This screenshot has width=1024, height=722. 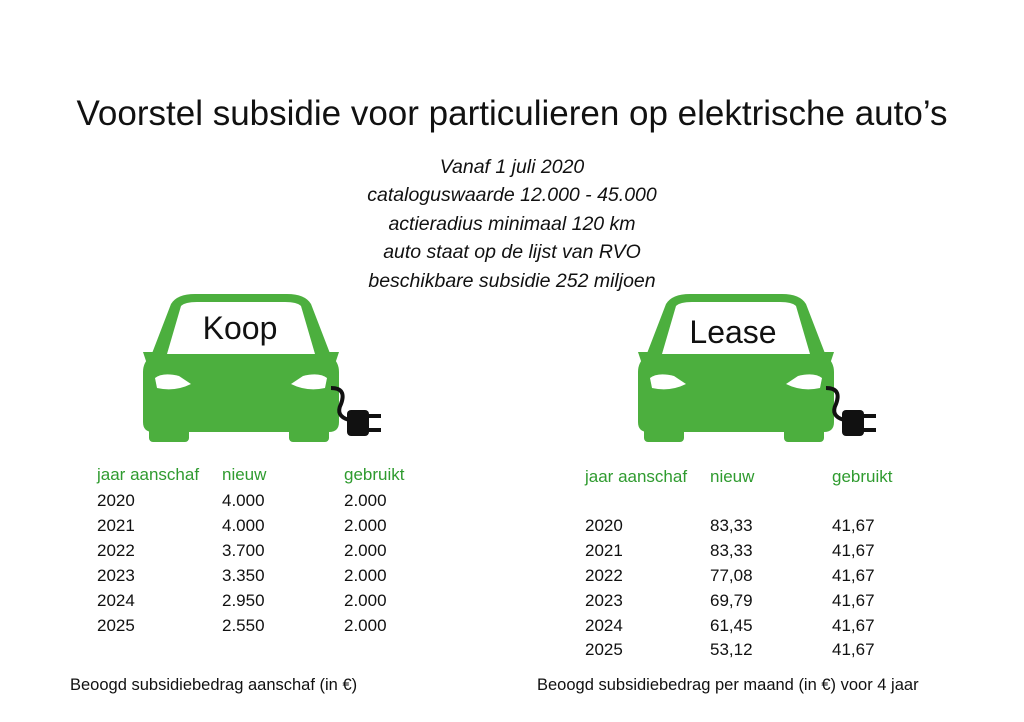 I want to click on lease-header-new: nieuw, so click(x=732, y=476).